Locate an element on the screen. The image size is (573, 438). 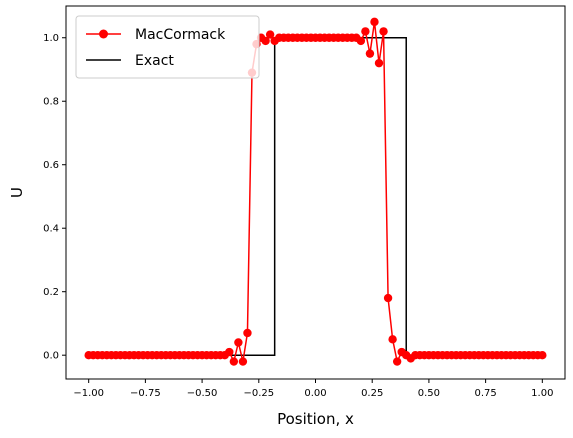
y-tick-label: 0.0 is located at coordinates (51, 356).